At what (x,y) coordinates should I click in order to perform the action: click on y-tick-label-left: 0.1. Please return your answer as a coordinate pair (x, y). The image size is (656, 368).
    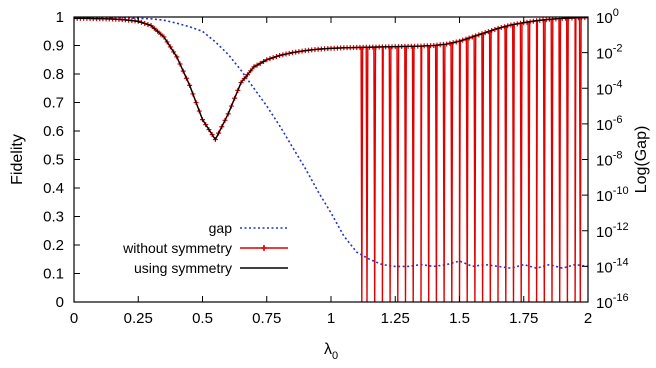
    Looking at the image, I should click on (53, 274).